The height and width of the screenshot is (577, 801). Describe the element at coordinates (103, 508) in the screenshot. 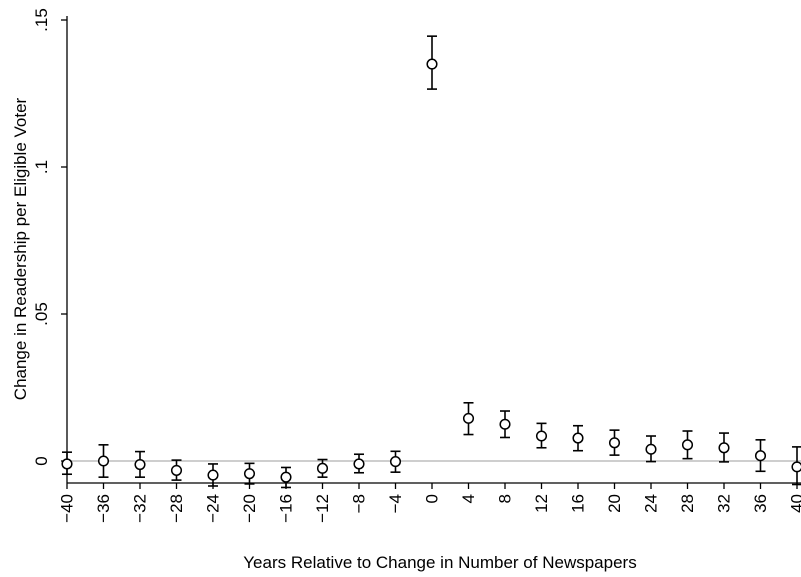

I see `x-tick-label: −36` at that location.